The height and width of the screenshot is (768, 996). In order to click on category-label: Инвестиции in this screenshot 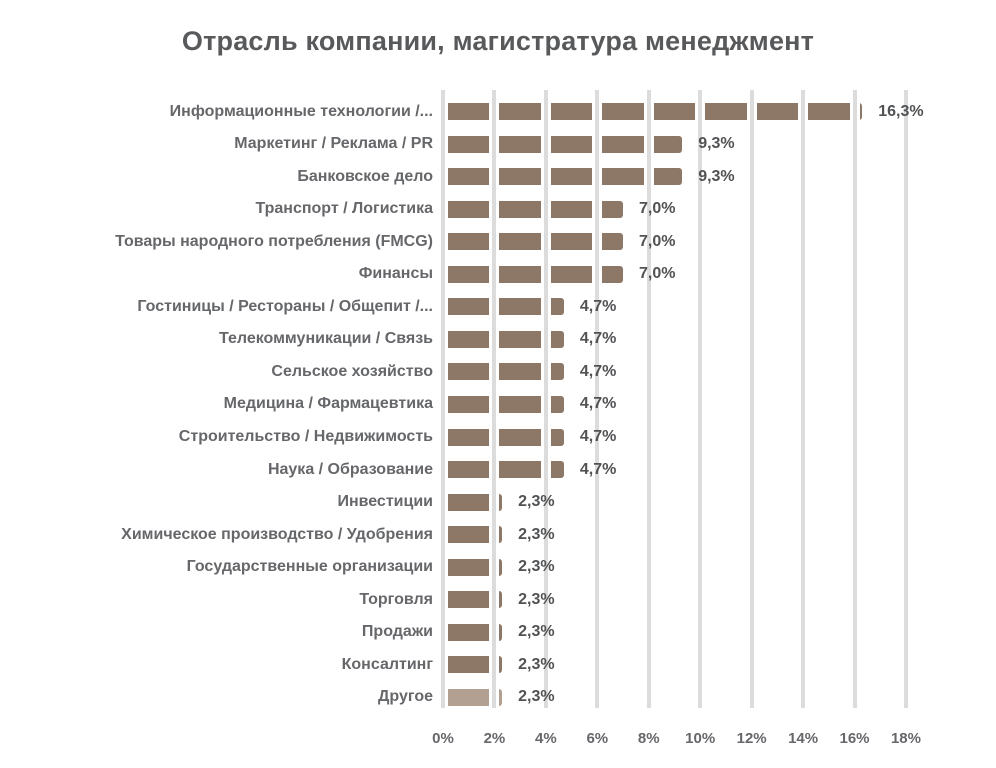, I will do `click(385, 502)`.